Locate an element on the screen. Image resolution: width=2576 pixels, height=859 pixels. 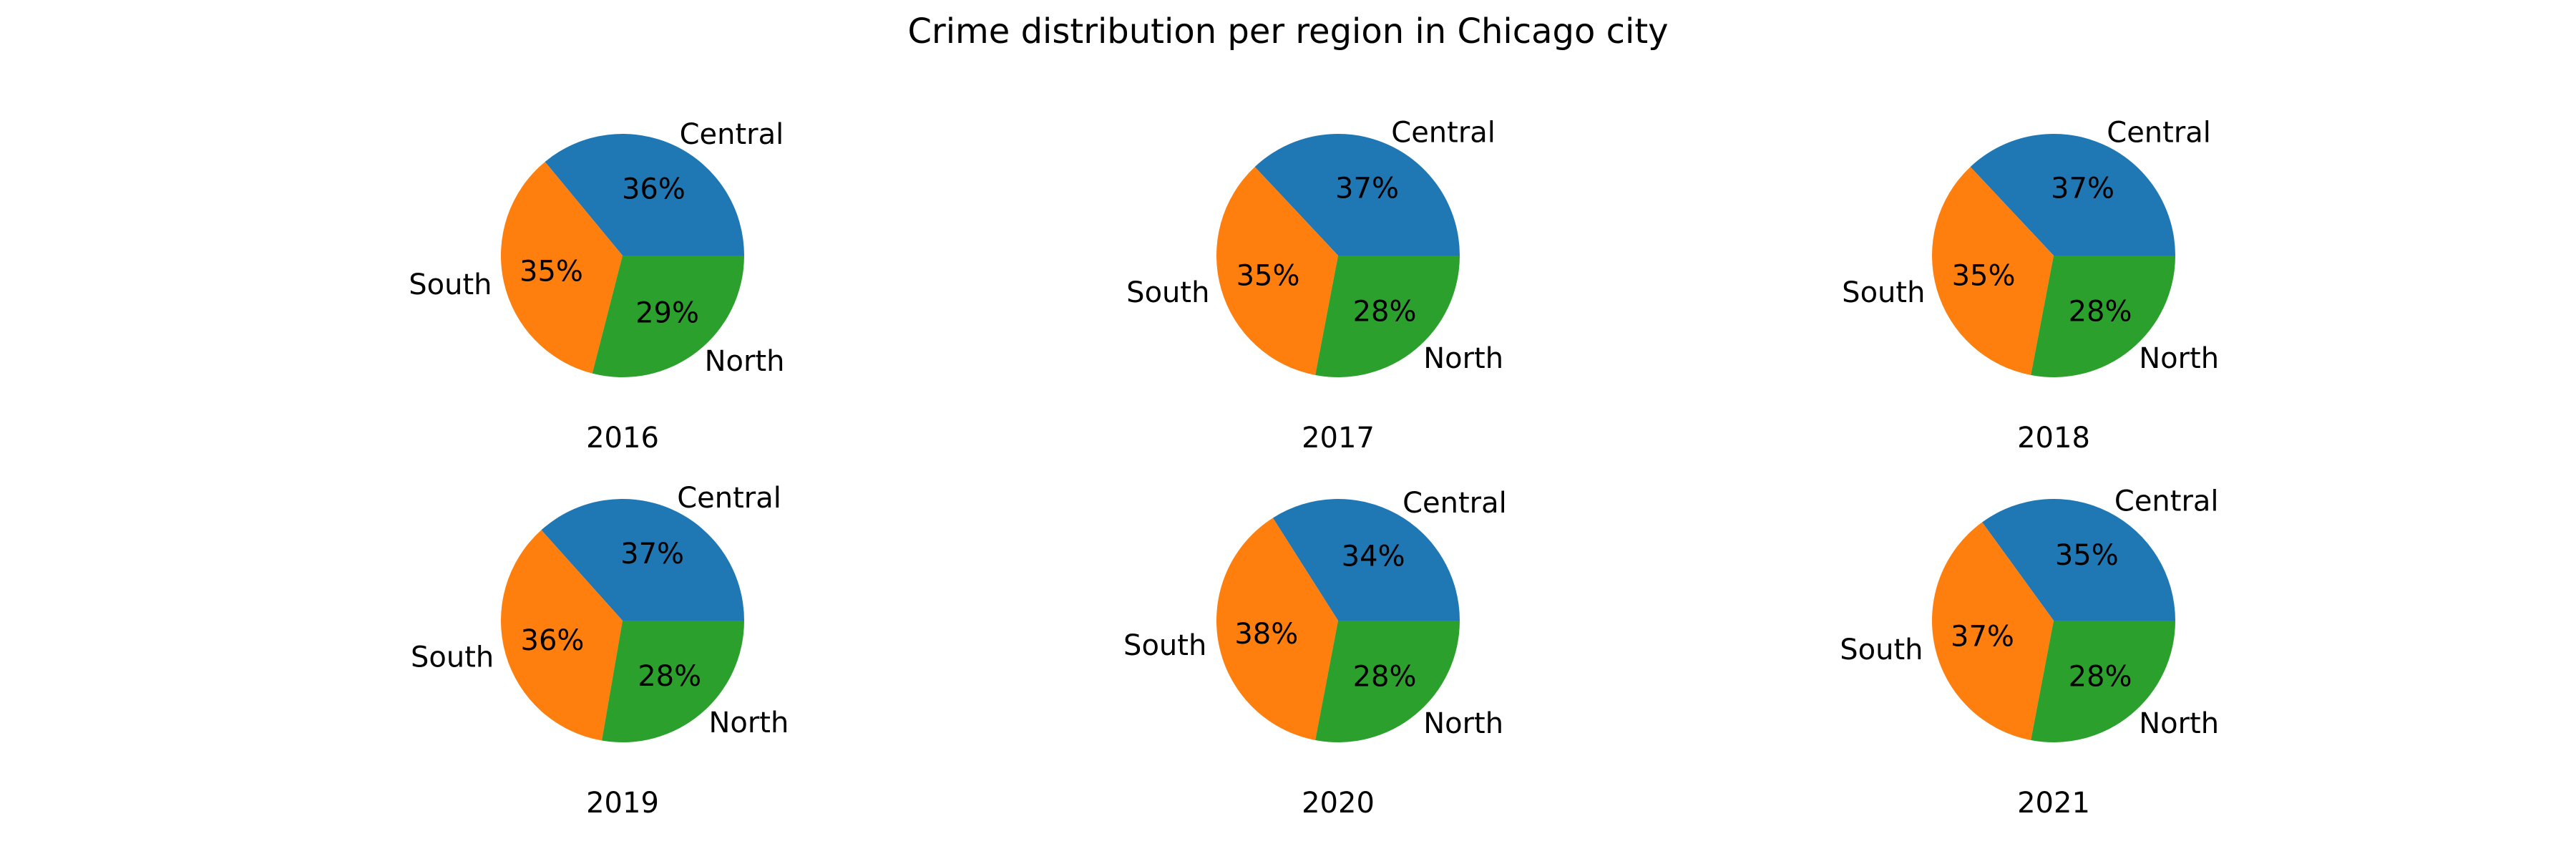
pie-year-label: 2016 is located at coordinates (622, 438).